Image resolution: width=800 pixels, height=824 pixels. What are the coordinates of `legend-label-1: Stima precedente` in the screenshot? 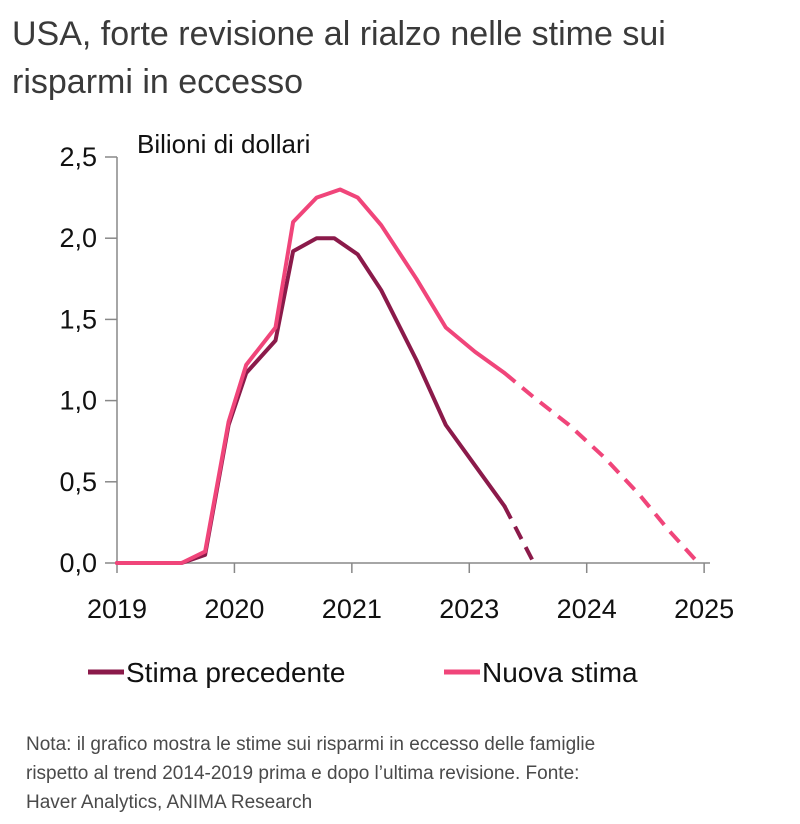 It's located at (235, 672).